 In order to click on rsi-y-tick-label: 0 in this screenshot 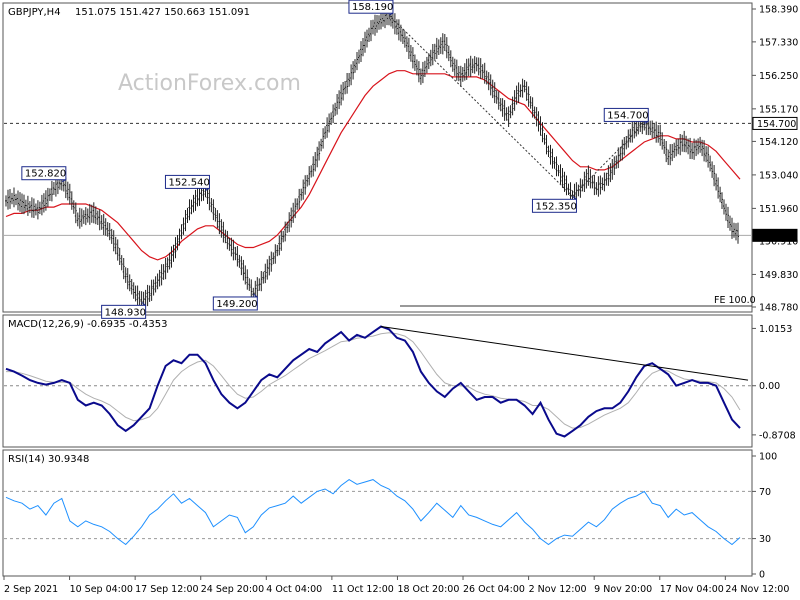, I will do `click(762, 575)`.